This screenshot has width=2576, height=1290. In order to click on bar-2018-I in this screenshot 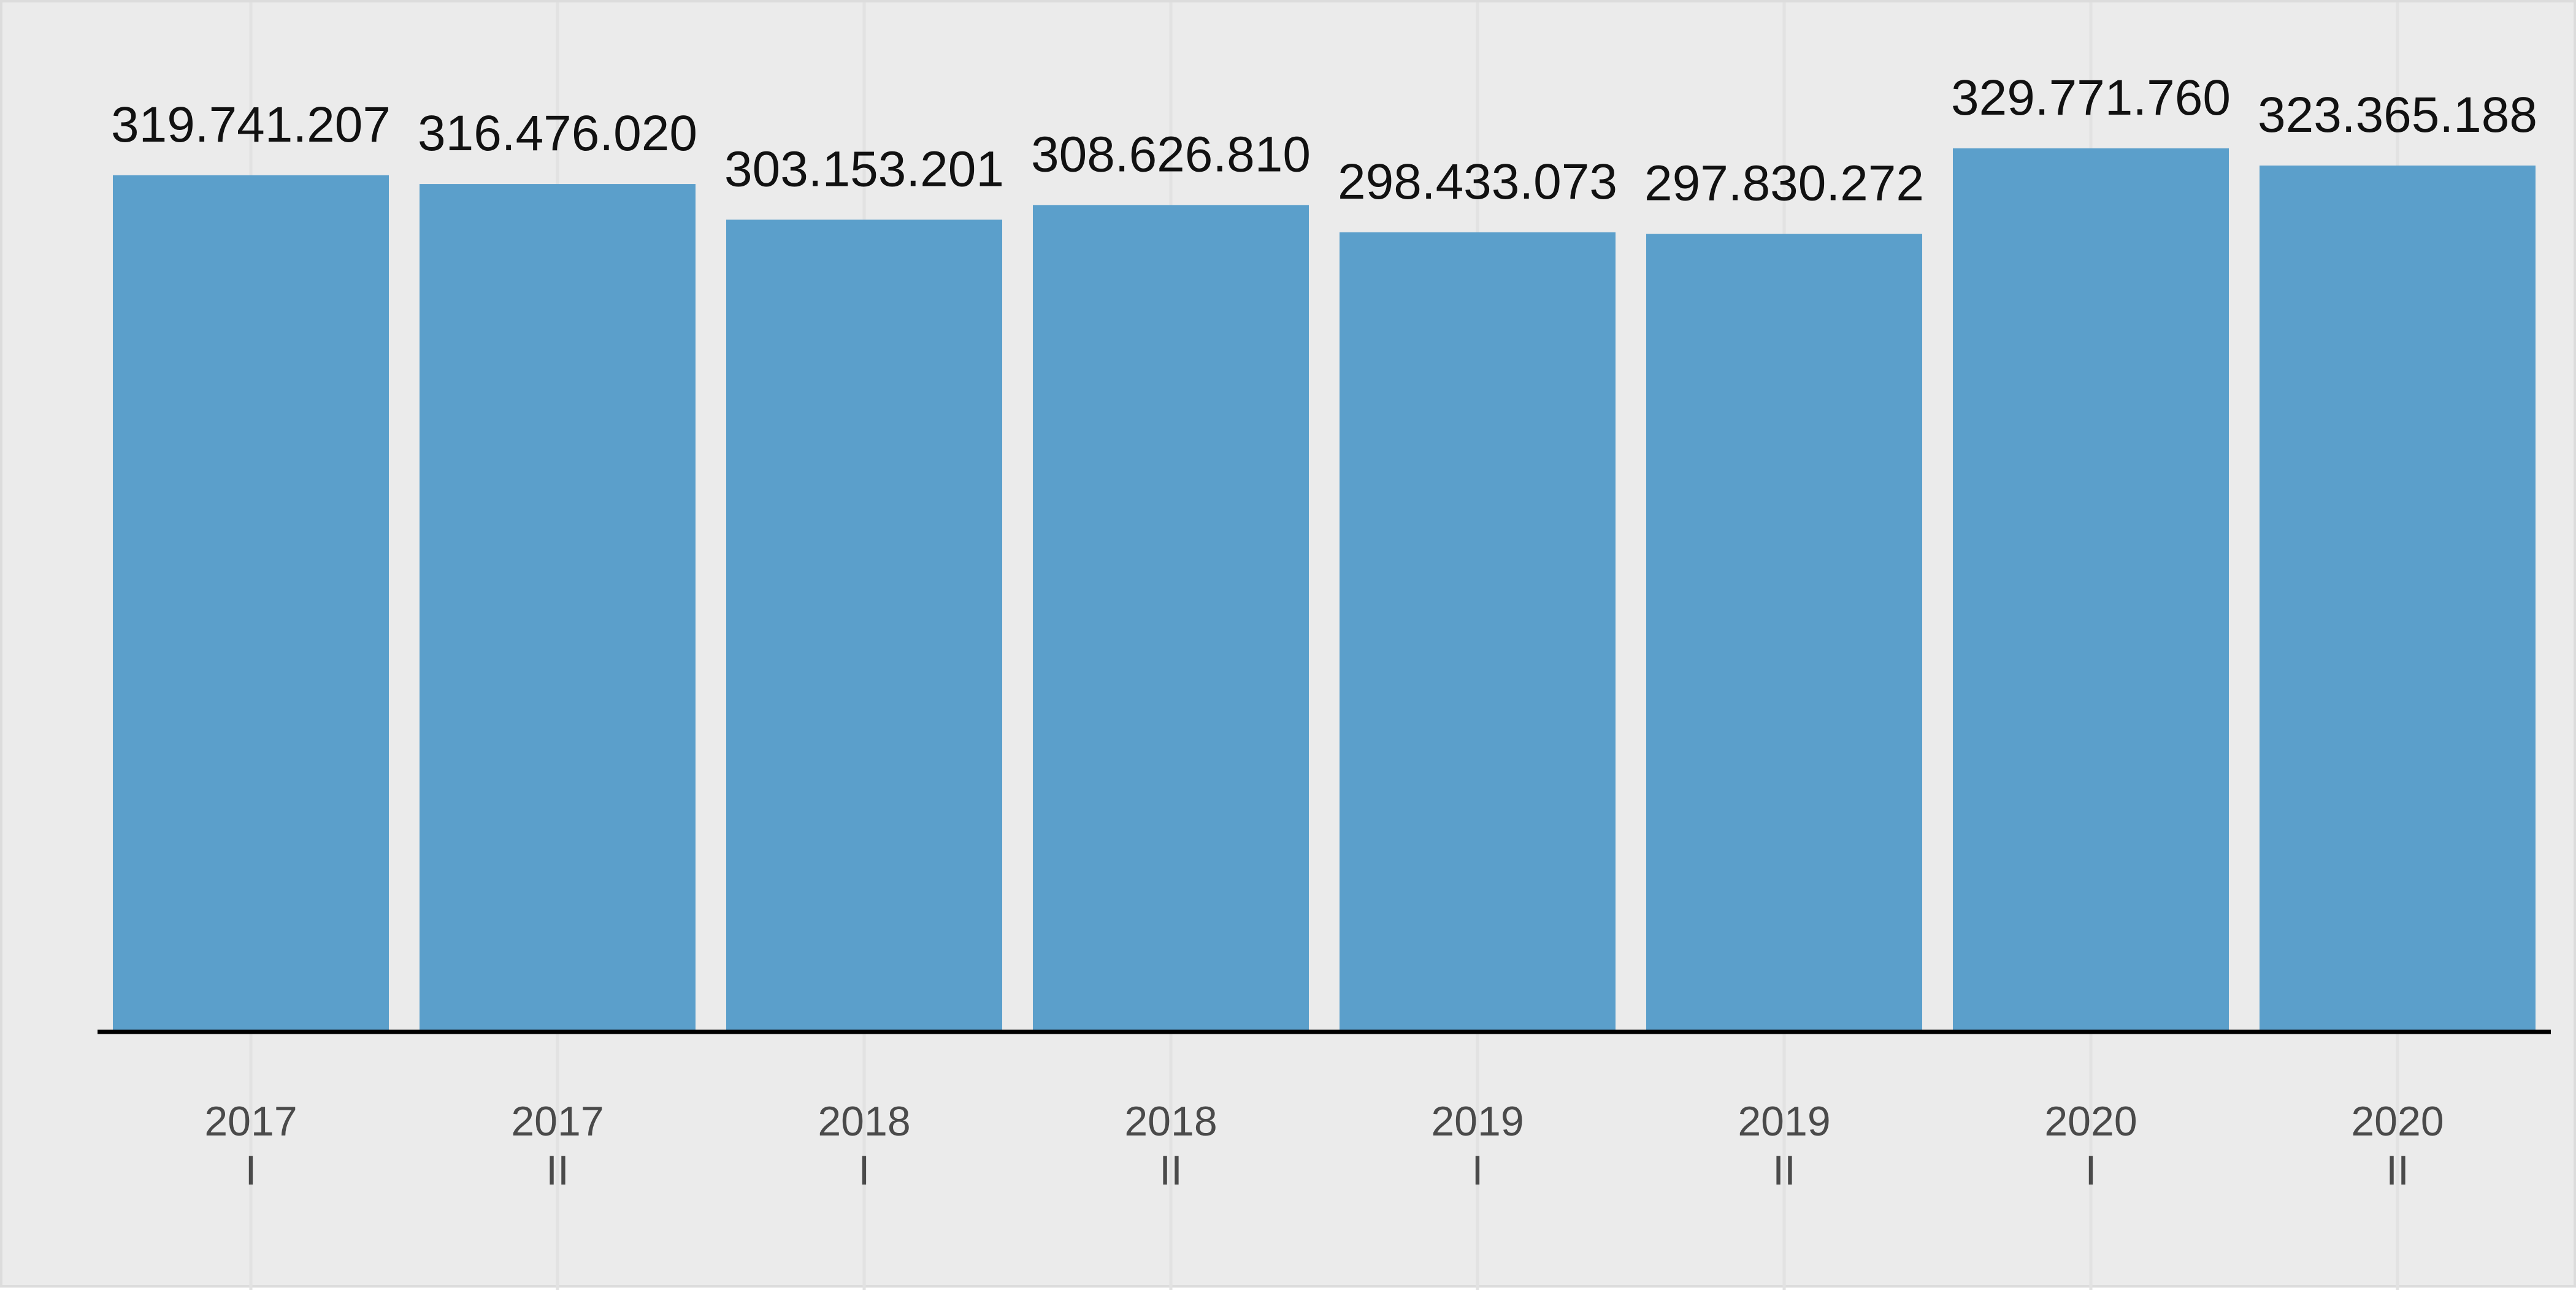, I will do `click(864, 625)`.